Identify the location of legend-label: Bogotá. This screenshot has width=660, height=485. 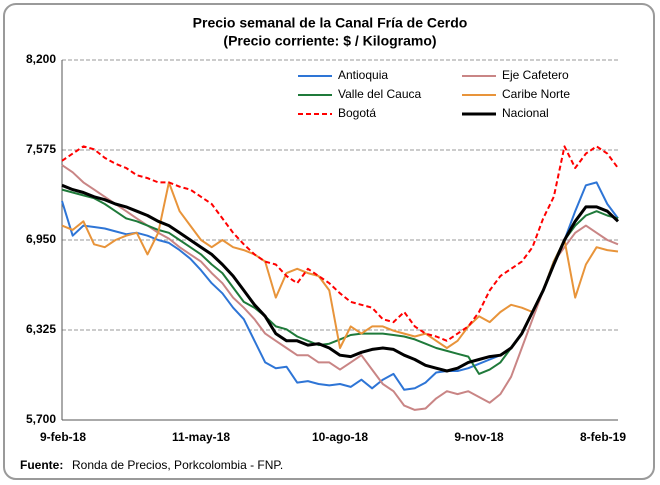
(357, 113).